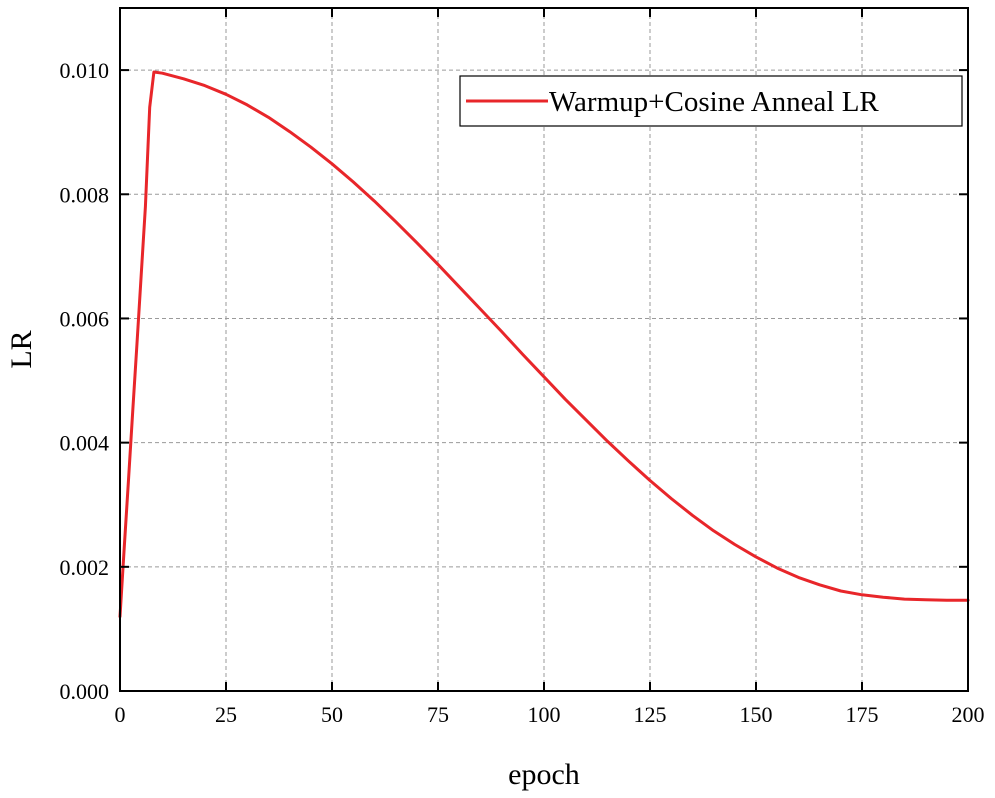 This screenshot has height=798, width=995. I want to click on y-tick-label: 0.000, so click(85, 691).